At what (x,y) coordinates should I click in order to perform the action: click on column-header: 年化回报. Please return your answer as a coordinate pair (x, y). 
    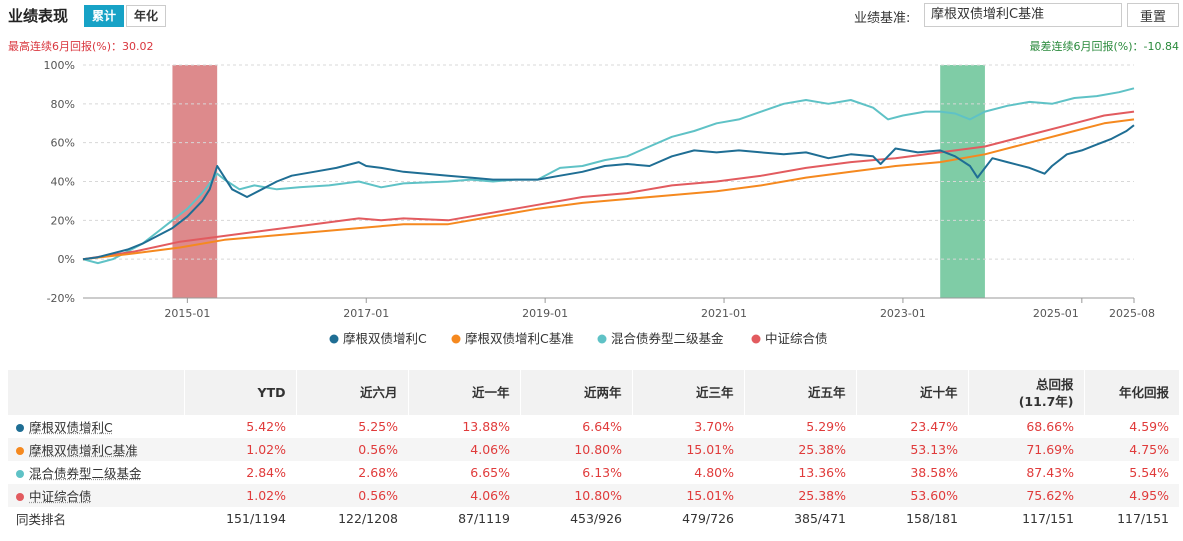
    Looking at the image, I should click on (1131, 392).